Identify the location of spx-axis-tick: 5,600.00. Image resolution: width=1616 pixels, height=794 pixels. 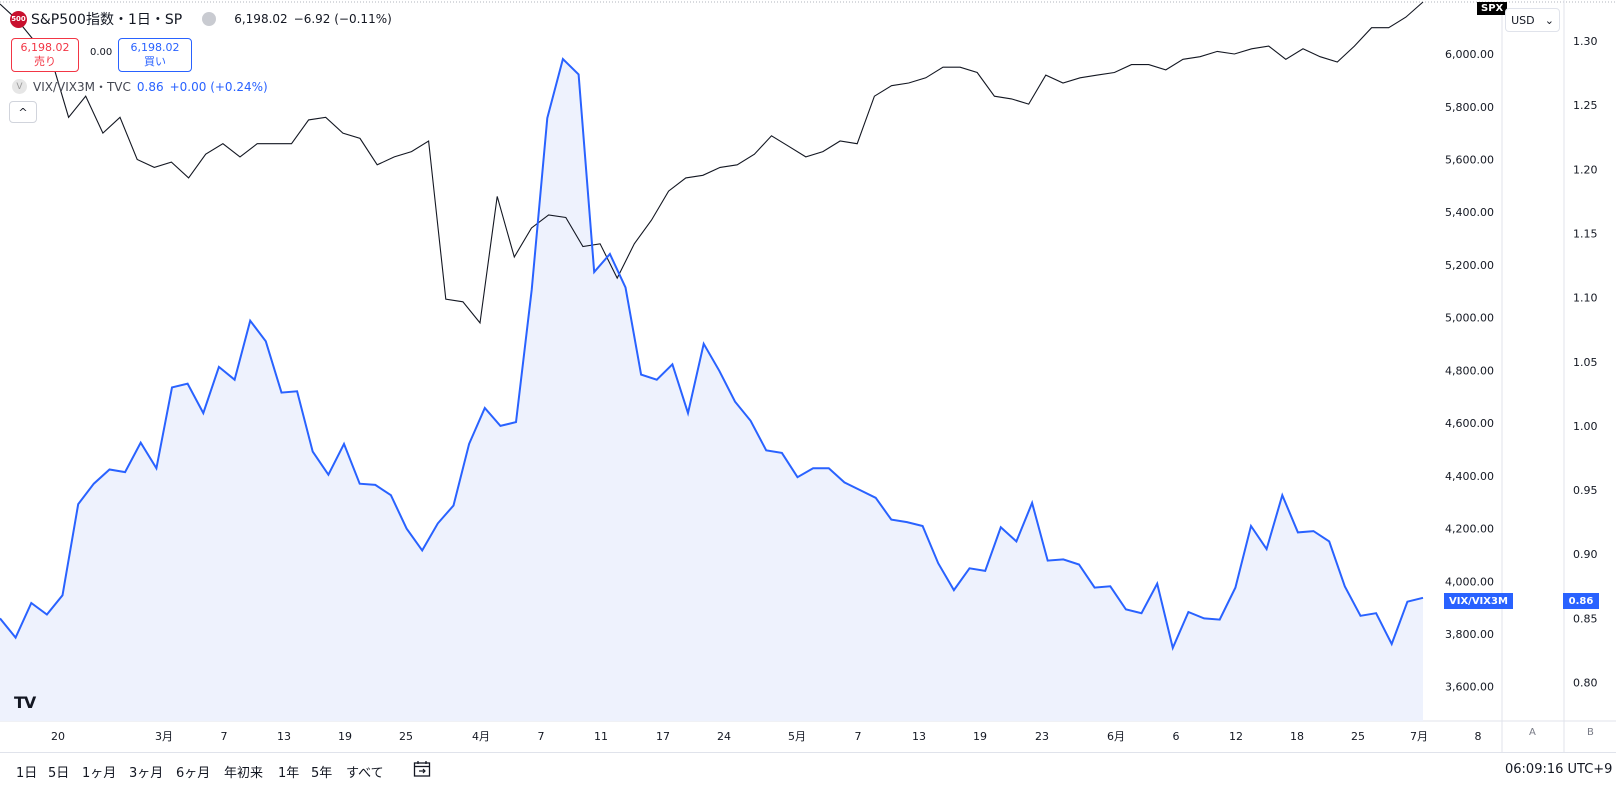
(1469, 159).